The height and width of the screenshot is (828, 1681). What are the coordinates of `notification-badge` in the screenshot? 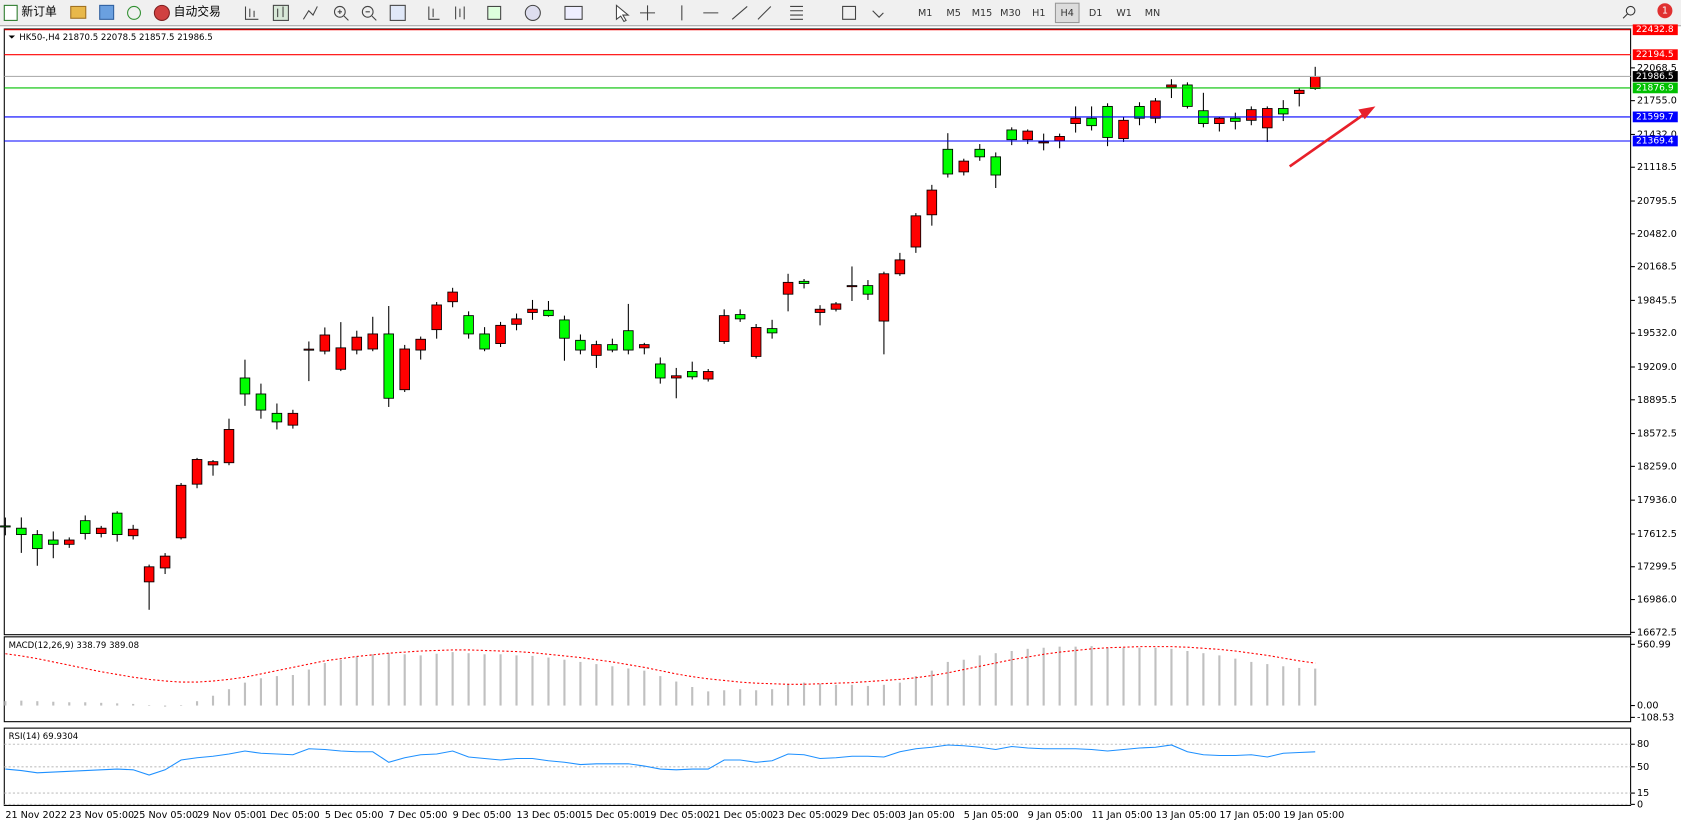 It's located at (1665, 11).